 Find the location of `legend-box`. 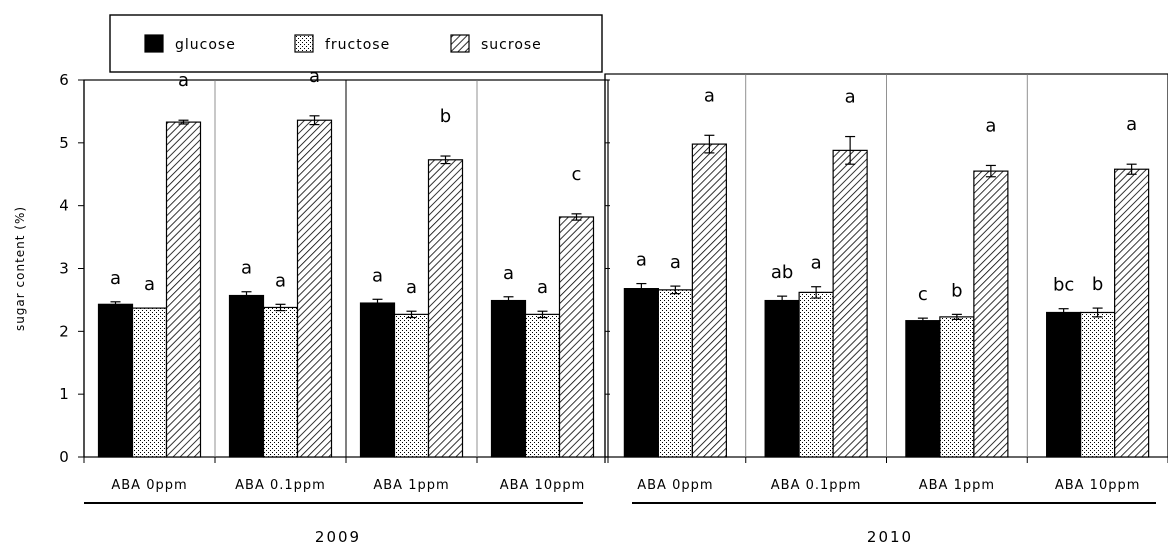

legend-box is located at coordinates (356, 43).